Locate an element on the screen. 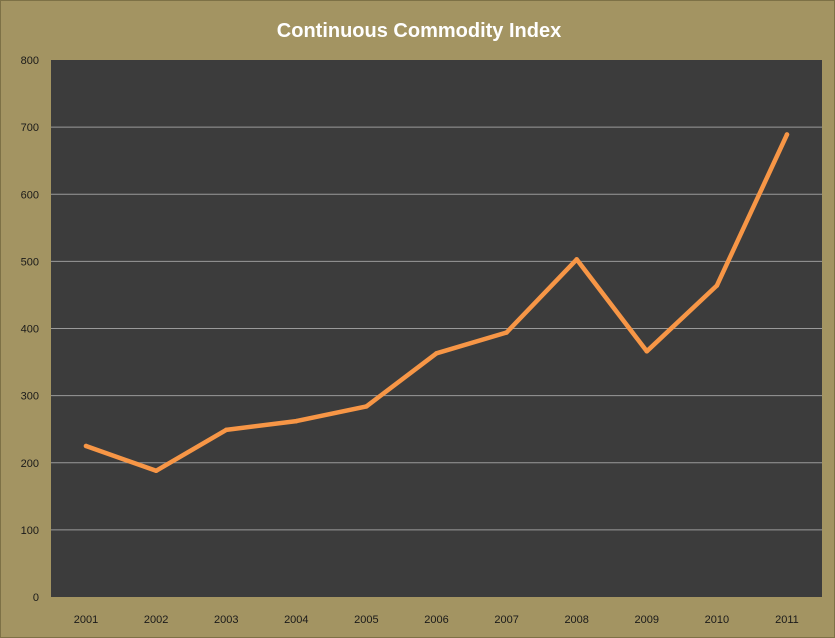 Image resolution: width=835 pixels, height=638 pixels. x-tick-label: 2006 is located at coordinates (436, 620).